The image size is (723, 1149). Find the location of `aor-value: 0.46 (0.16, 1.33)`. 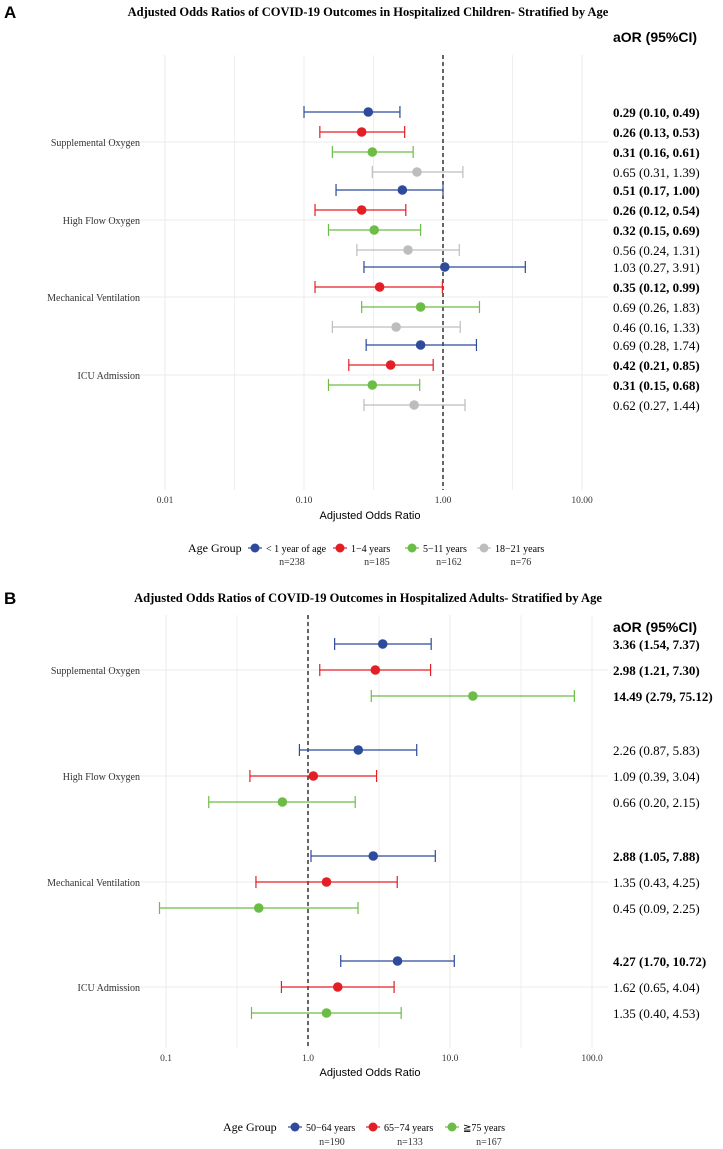

aor-value: 0.46 (0.16, 1.33) is located at coordinates (656, 327).